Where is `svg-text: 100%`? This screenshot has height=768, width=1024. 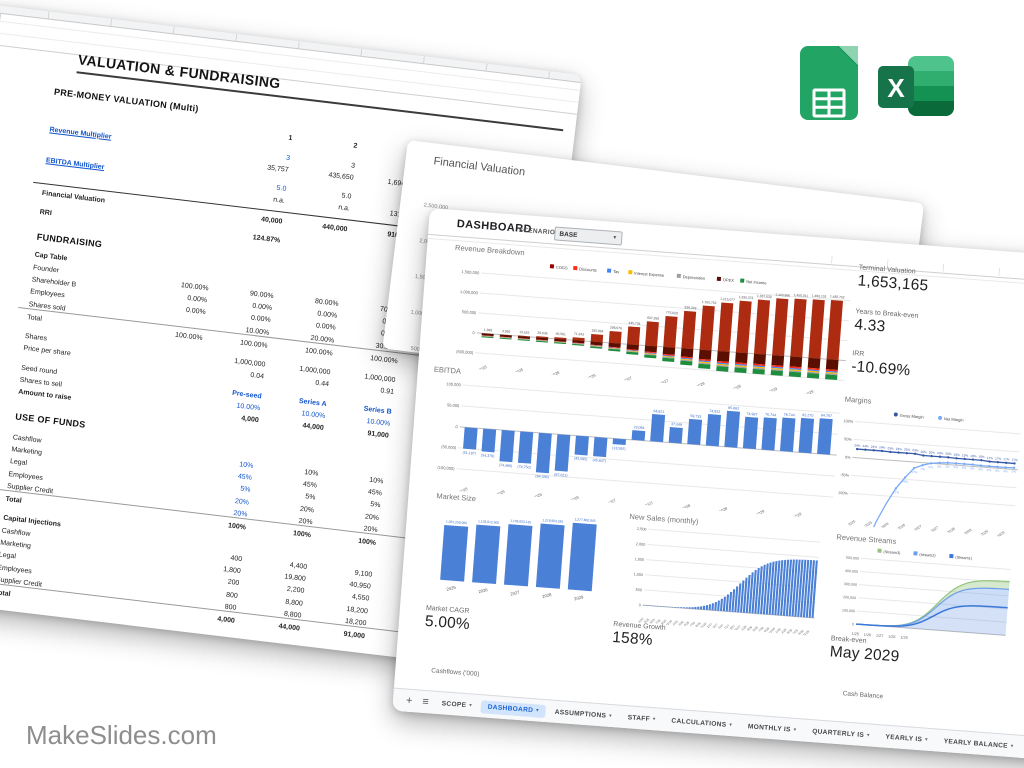
svg-text: 100% is located at coordinates (848, 421).